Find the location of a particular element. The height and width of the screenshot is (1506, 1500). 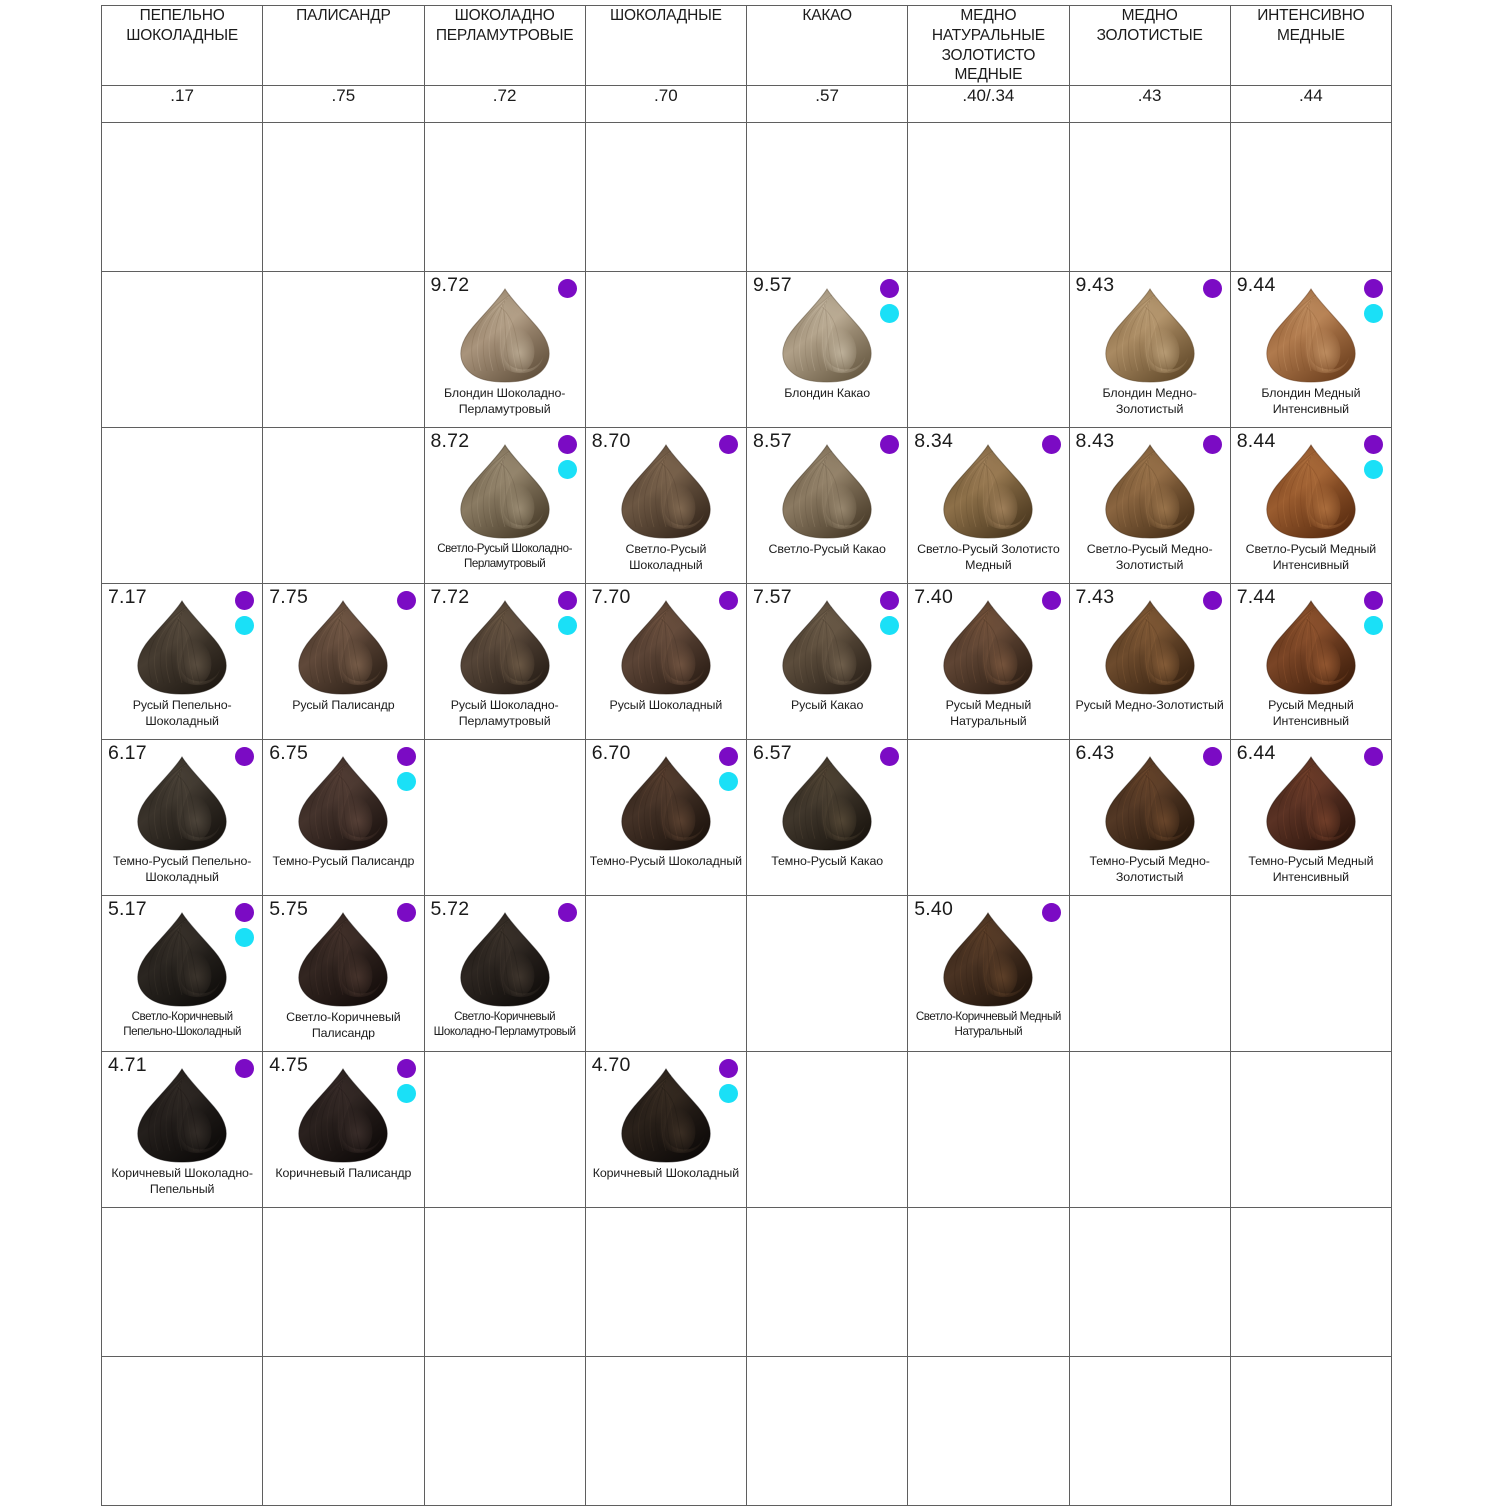

palette-cell-7.57: 7.57 Русый Какао is located at coordinates (827, 662).